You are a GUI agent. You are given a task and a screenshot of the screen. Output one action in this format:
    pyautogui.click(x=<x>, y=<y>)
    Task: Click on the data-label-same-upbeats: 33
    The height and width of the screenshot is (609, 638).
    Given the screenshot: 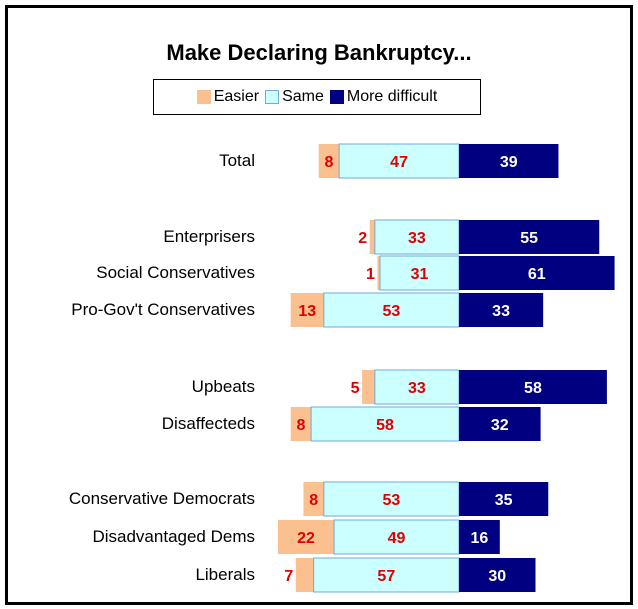 What is the action you would take?
    pyautogui.click(x=417, y=388)
    